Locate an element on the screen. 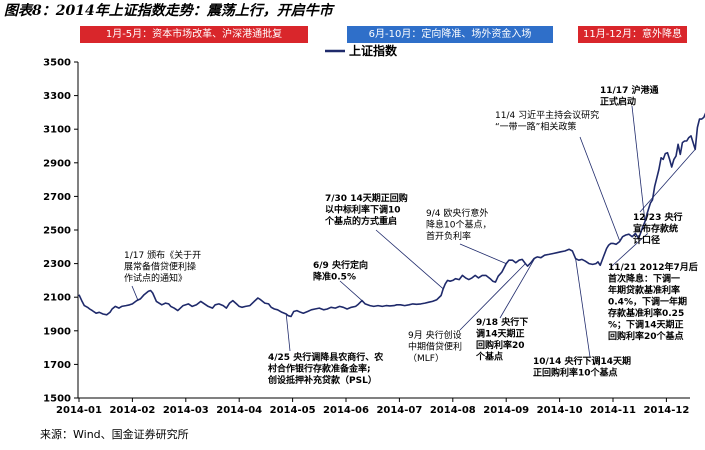  y-tick-label: 3500 is located at coordinates (57, 63).